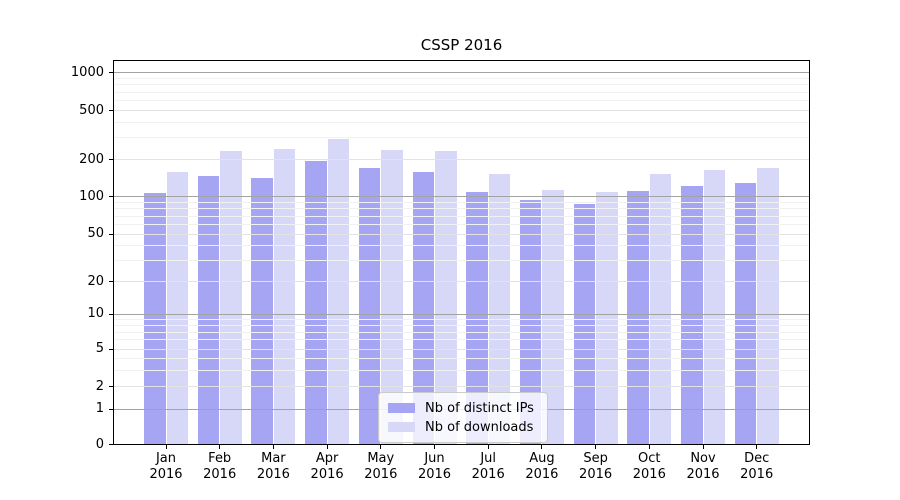  What do you see at coordinates (542, 466) in the screenshot?
I see `x-tick-label: Aug 2016` at bounding box center [542, 466].